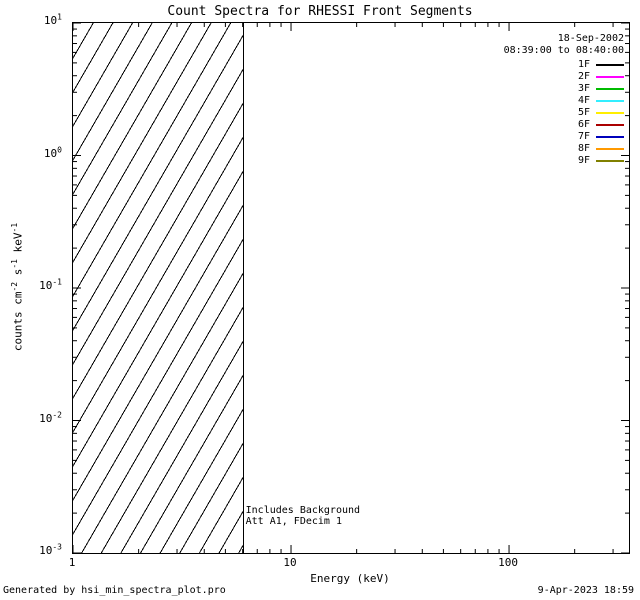 This screenshot has width=640, height=600. Describe the element at coordinates (33, 285) in the screenshot. I see `y-axis-tick-labels: 10¹ 10⁰ 10⁻¹ 10⁻² 10⁻³` at that location.